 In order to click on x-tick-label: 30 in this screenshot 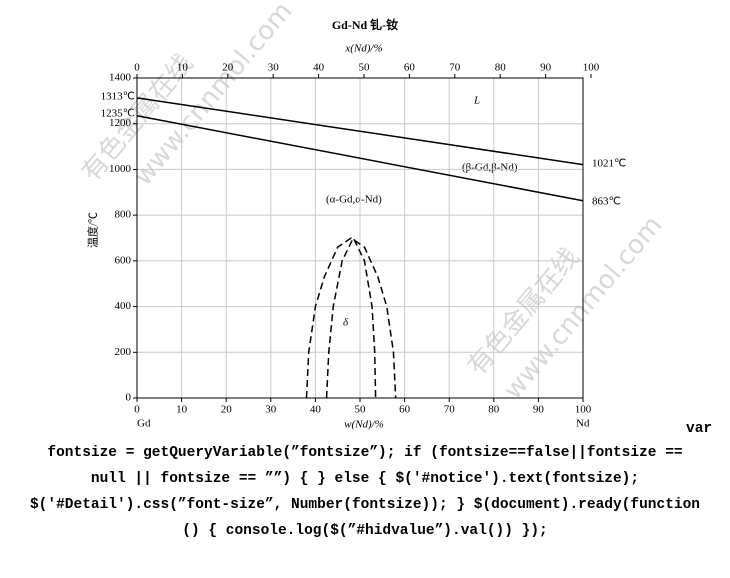, I will do `click(271, 410)`.